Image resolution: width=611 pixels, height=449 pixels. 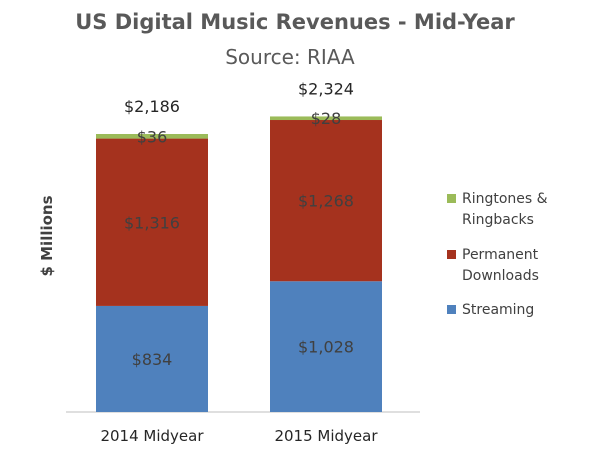 What do you see at coordinates (498, 310) in the screenshot?
I see `legend-label-3: Streaming` at bounding box center [498, 310].